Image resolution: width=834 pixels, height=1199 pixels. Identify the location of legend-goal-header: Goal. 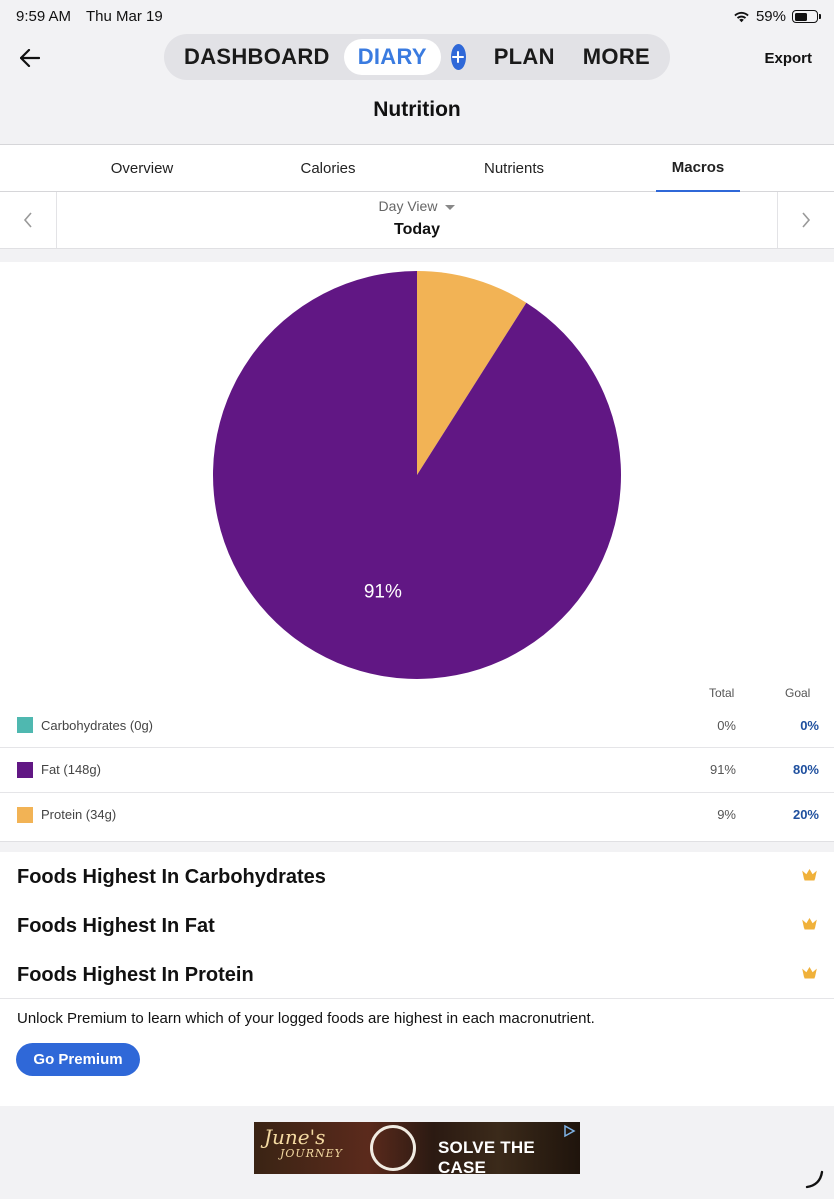
(798, 693).